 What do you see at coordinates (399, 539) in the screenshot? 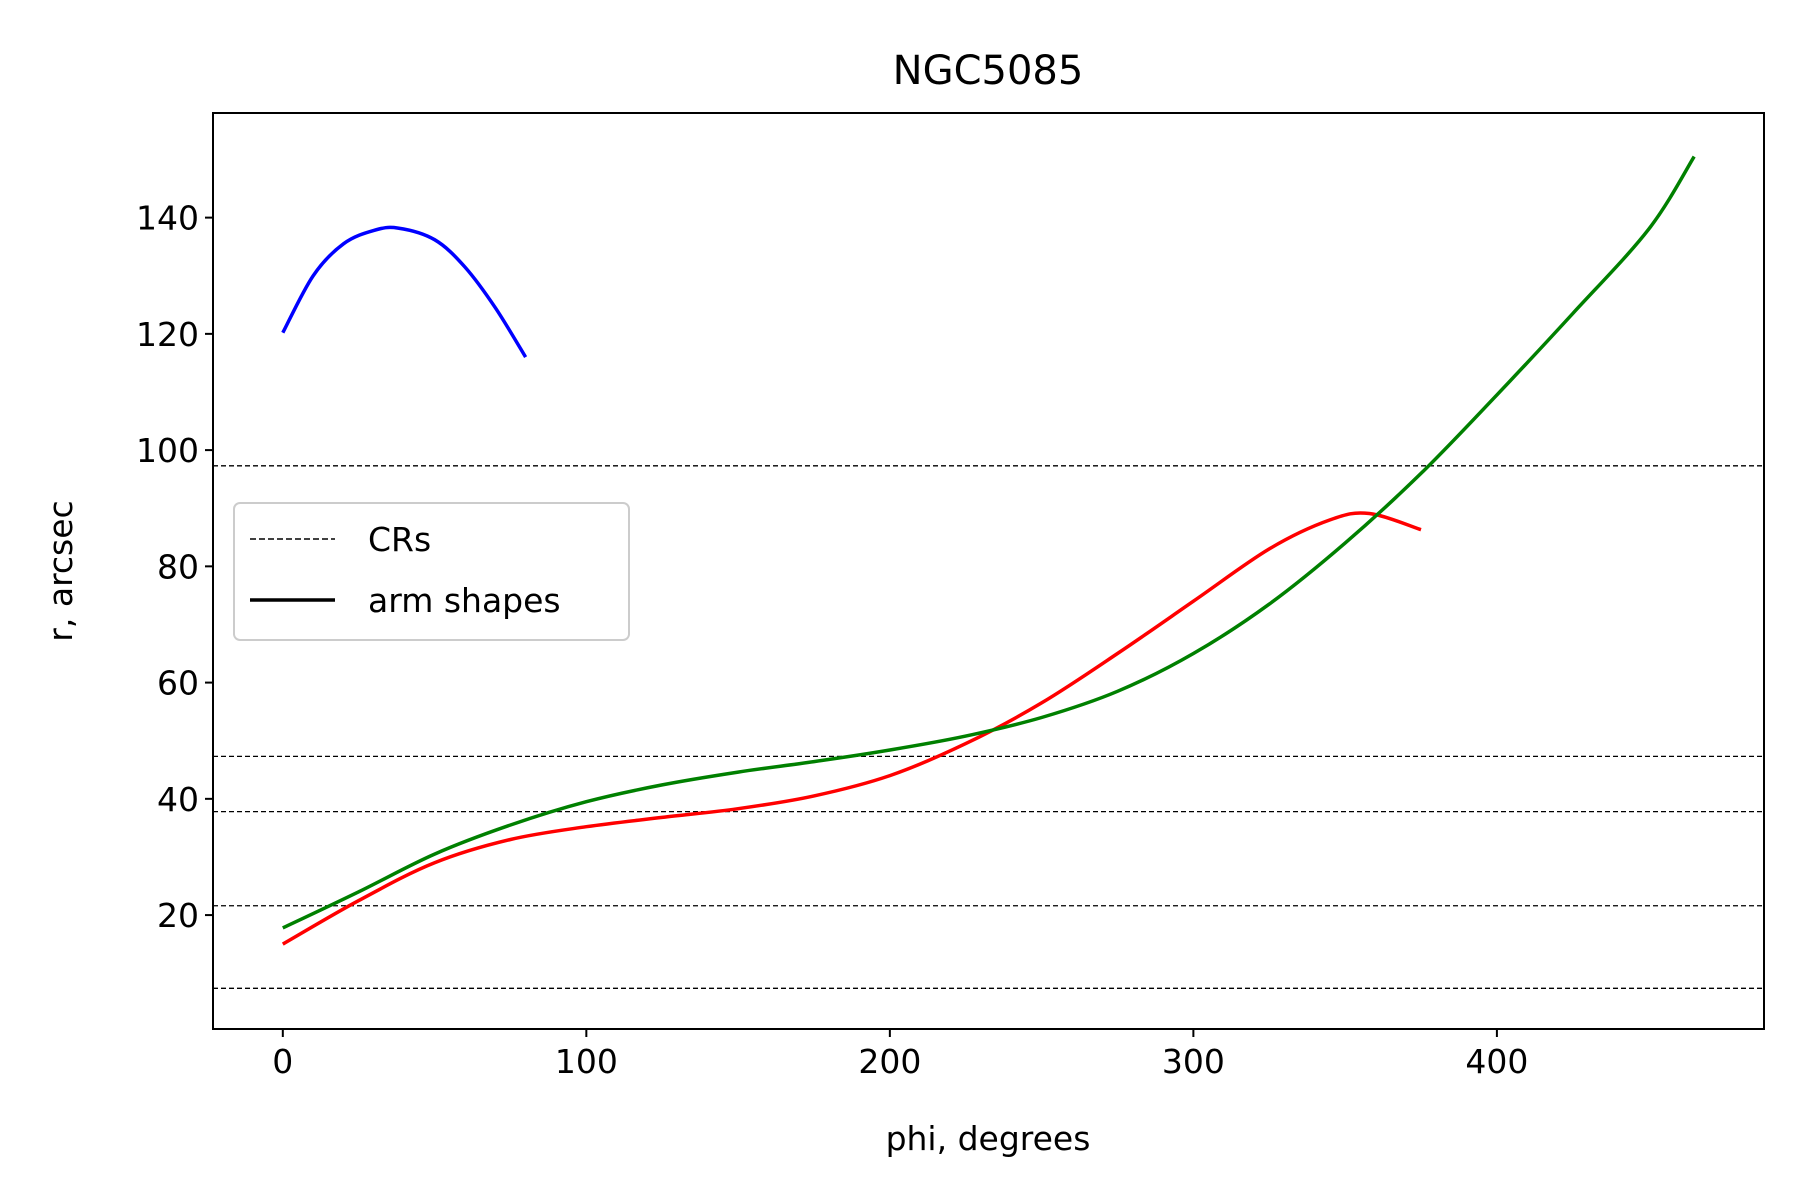
I see `legend-cr-label: CRs` at bounding box center [399, 539].